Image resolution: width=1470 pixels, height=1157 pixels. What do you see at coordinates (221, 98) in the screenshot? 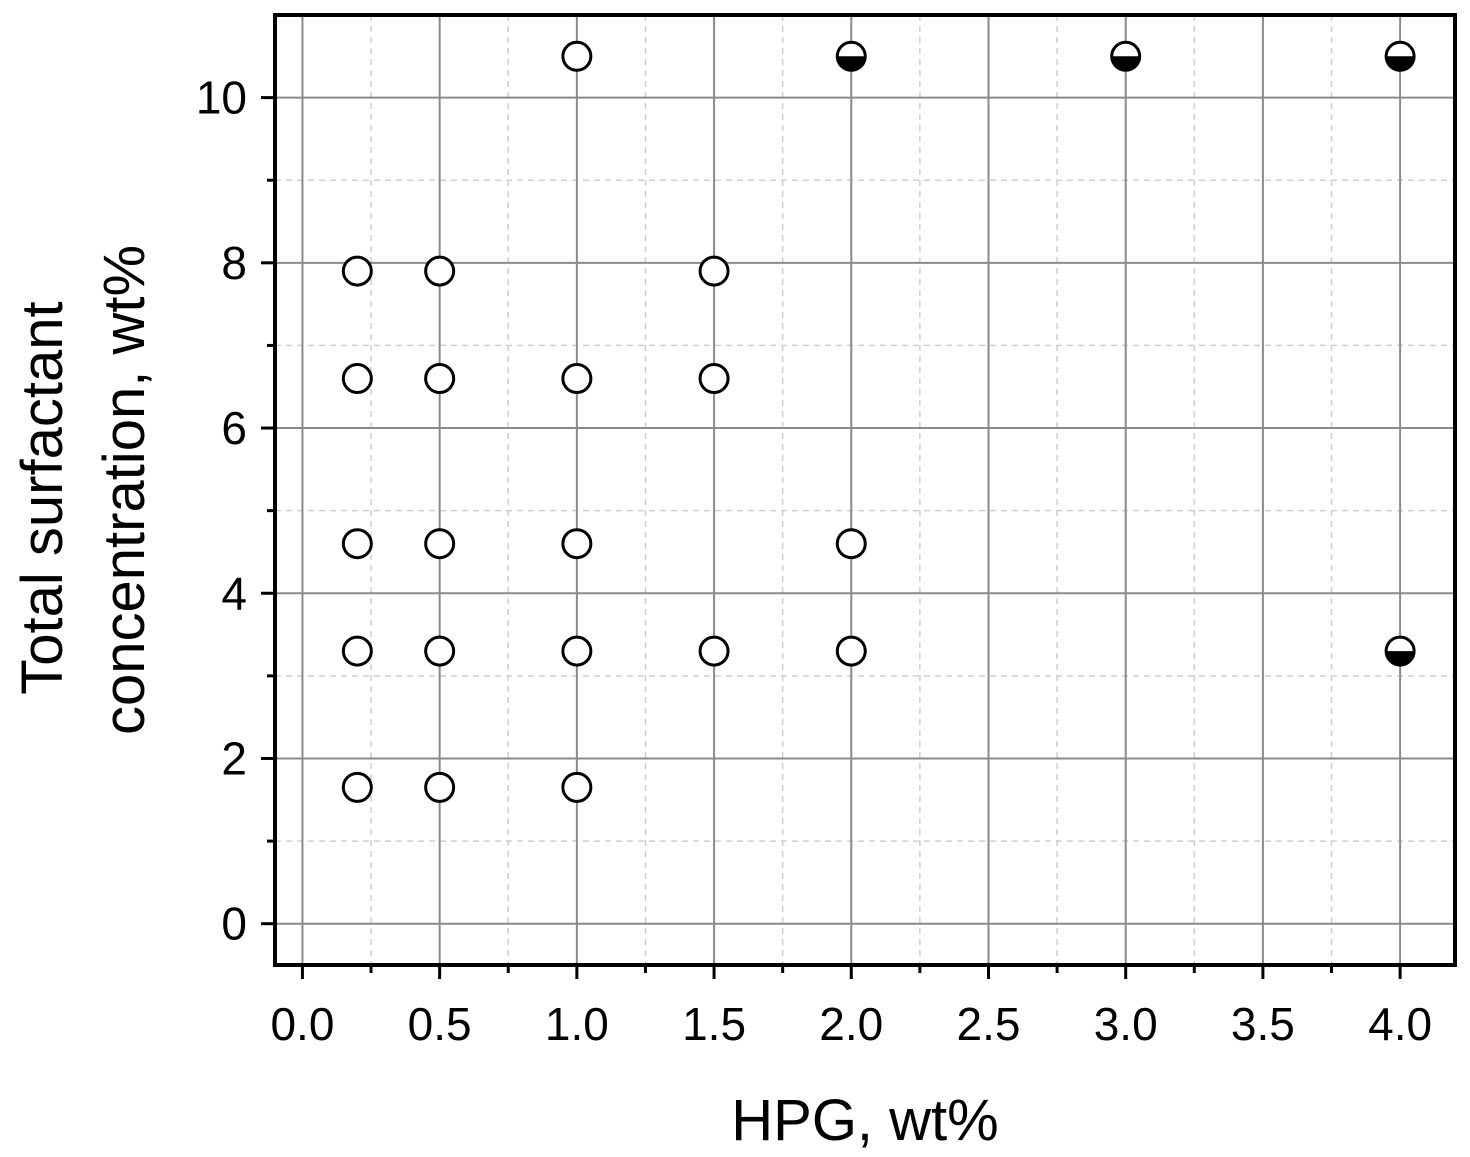
I see `y-tick-label: 10` at bounding box center [221, 98].